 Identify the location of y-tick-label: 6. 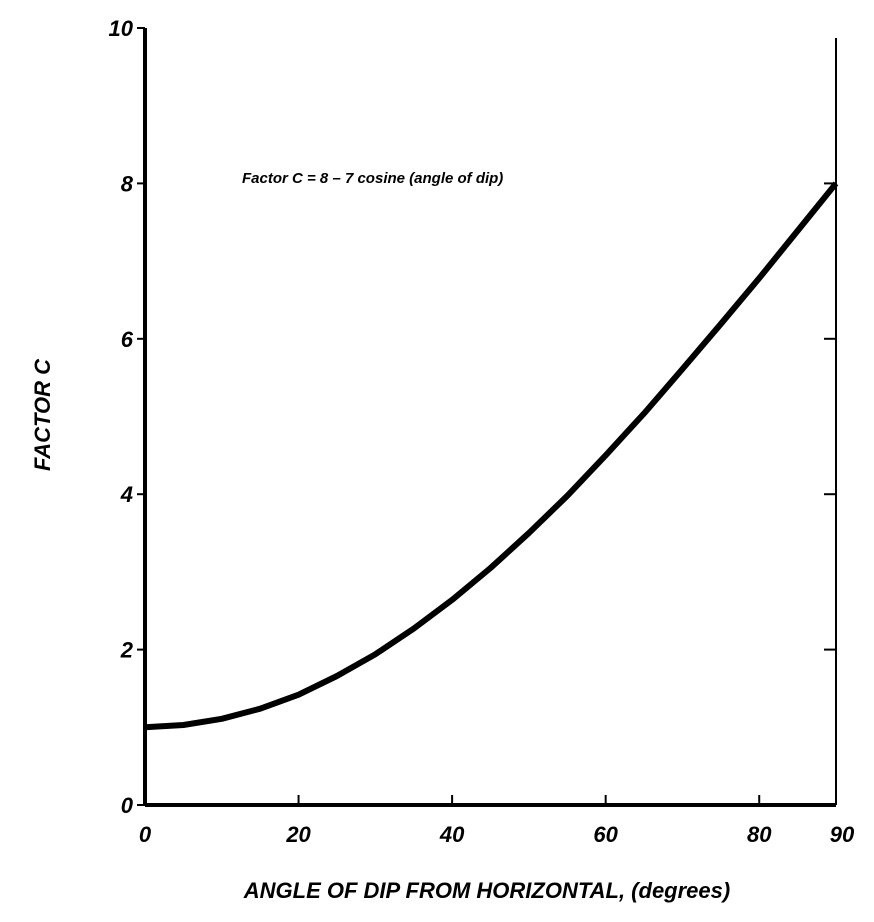
(127, 339).